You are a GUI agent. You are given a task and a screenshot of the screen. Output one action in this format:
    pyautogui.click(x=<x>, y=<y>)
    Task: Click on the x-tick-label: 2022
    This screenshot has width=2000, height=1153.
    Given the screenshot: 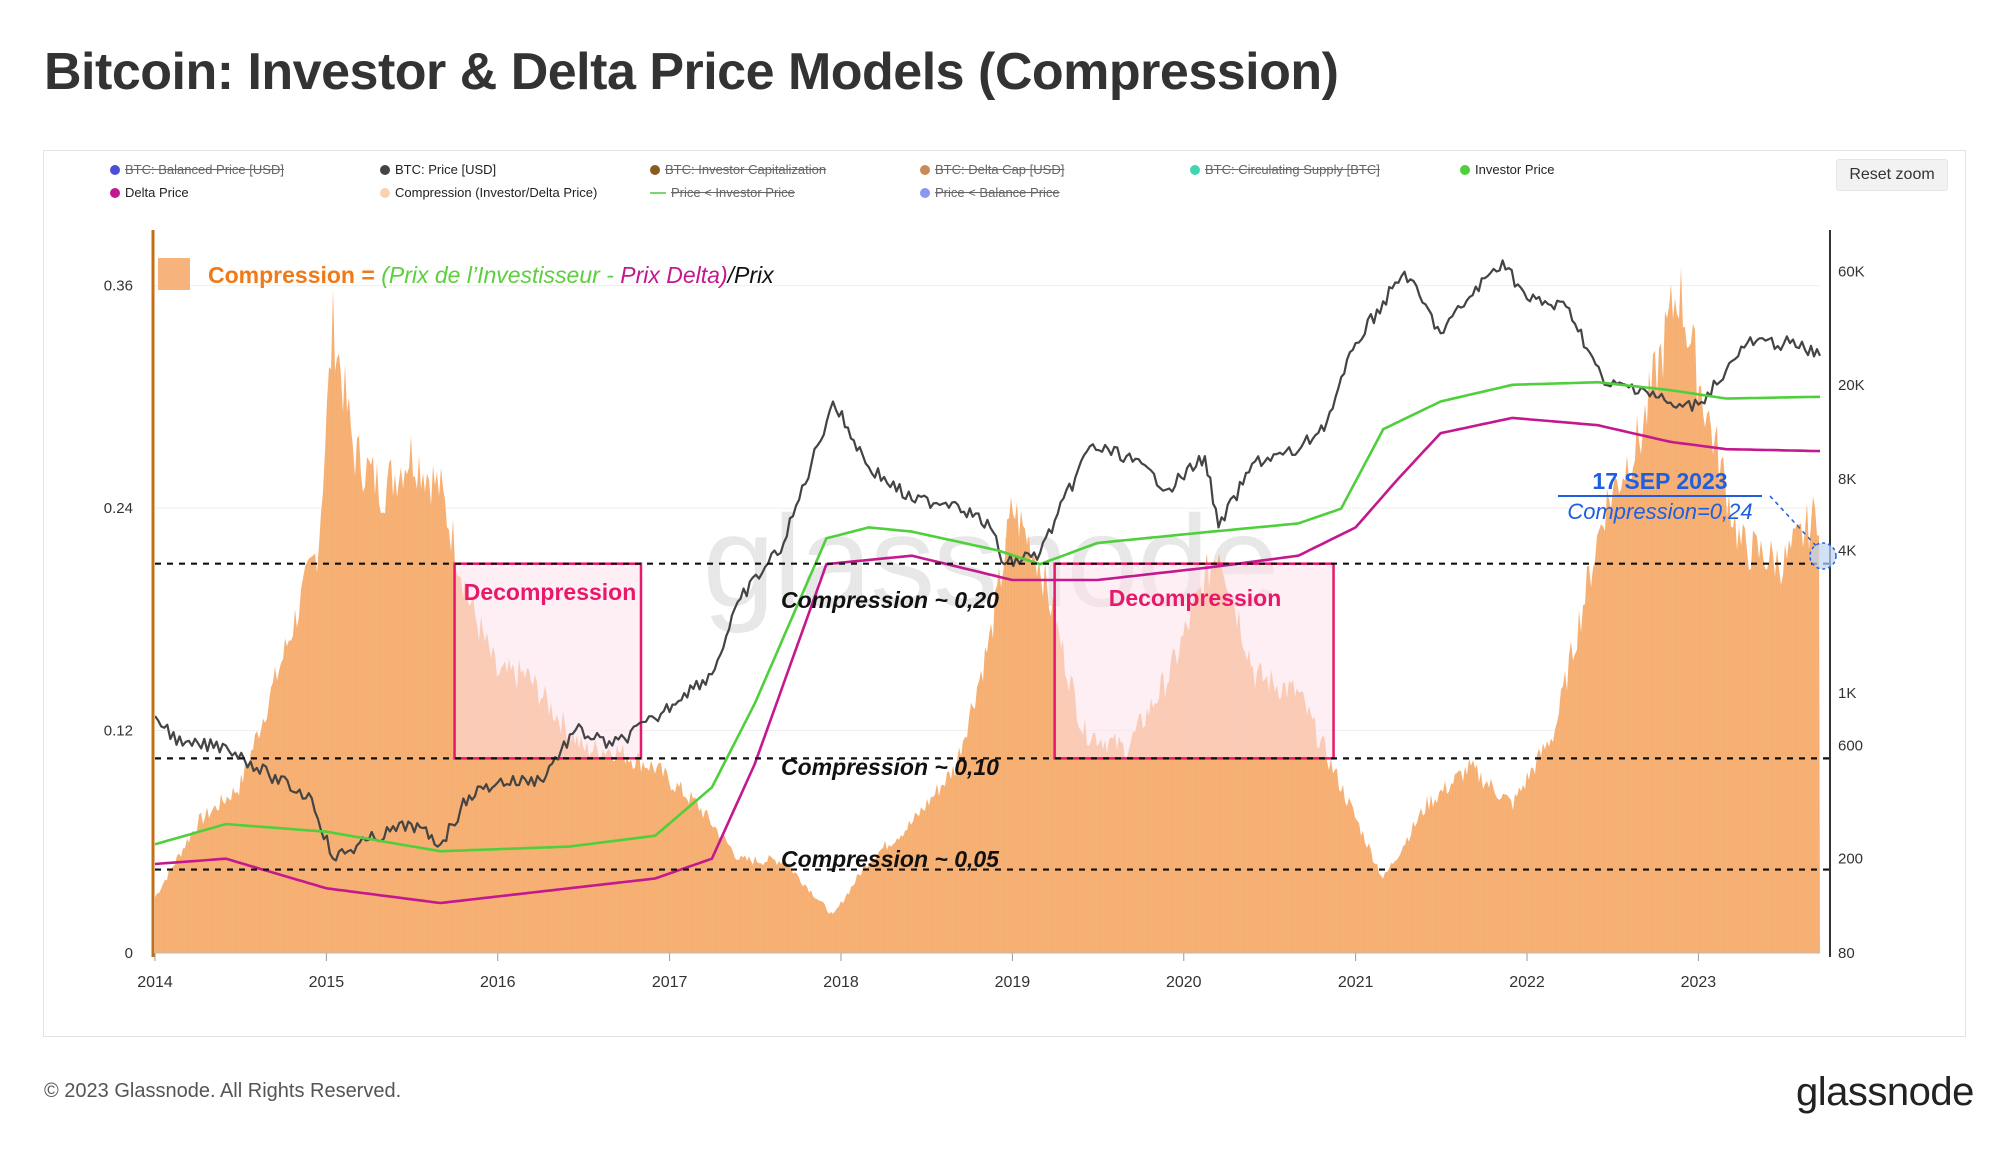 What is the action you would take?
    pyautogui.click(x=1527, y=982)
    